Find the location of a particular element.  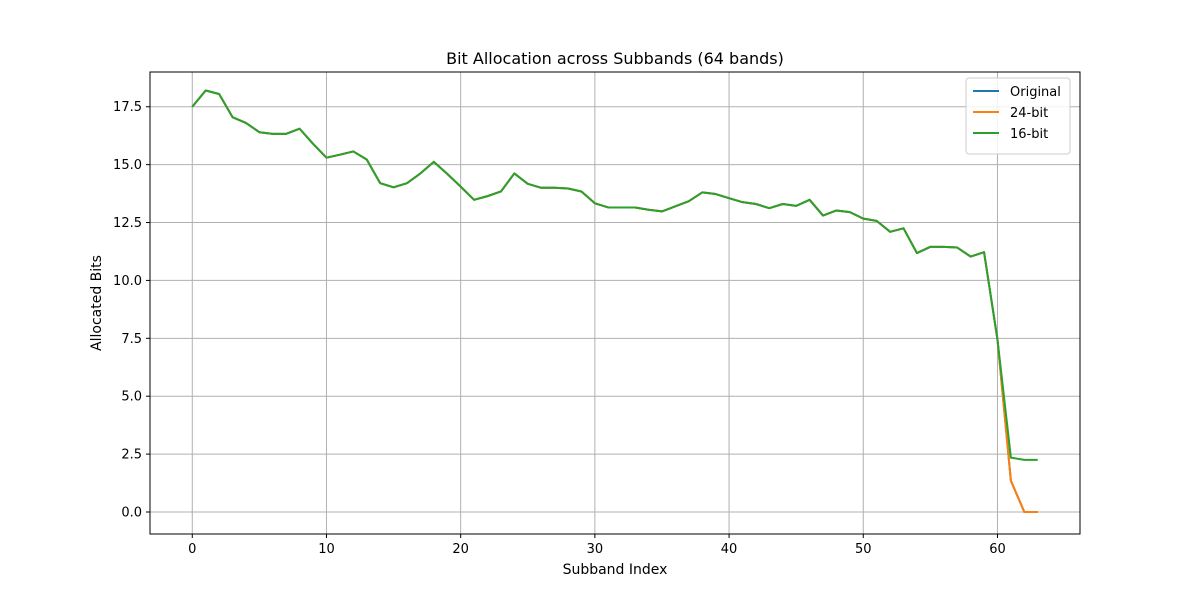

y-tick-label: 10.0 is located at coordinates (127, 281).